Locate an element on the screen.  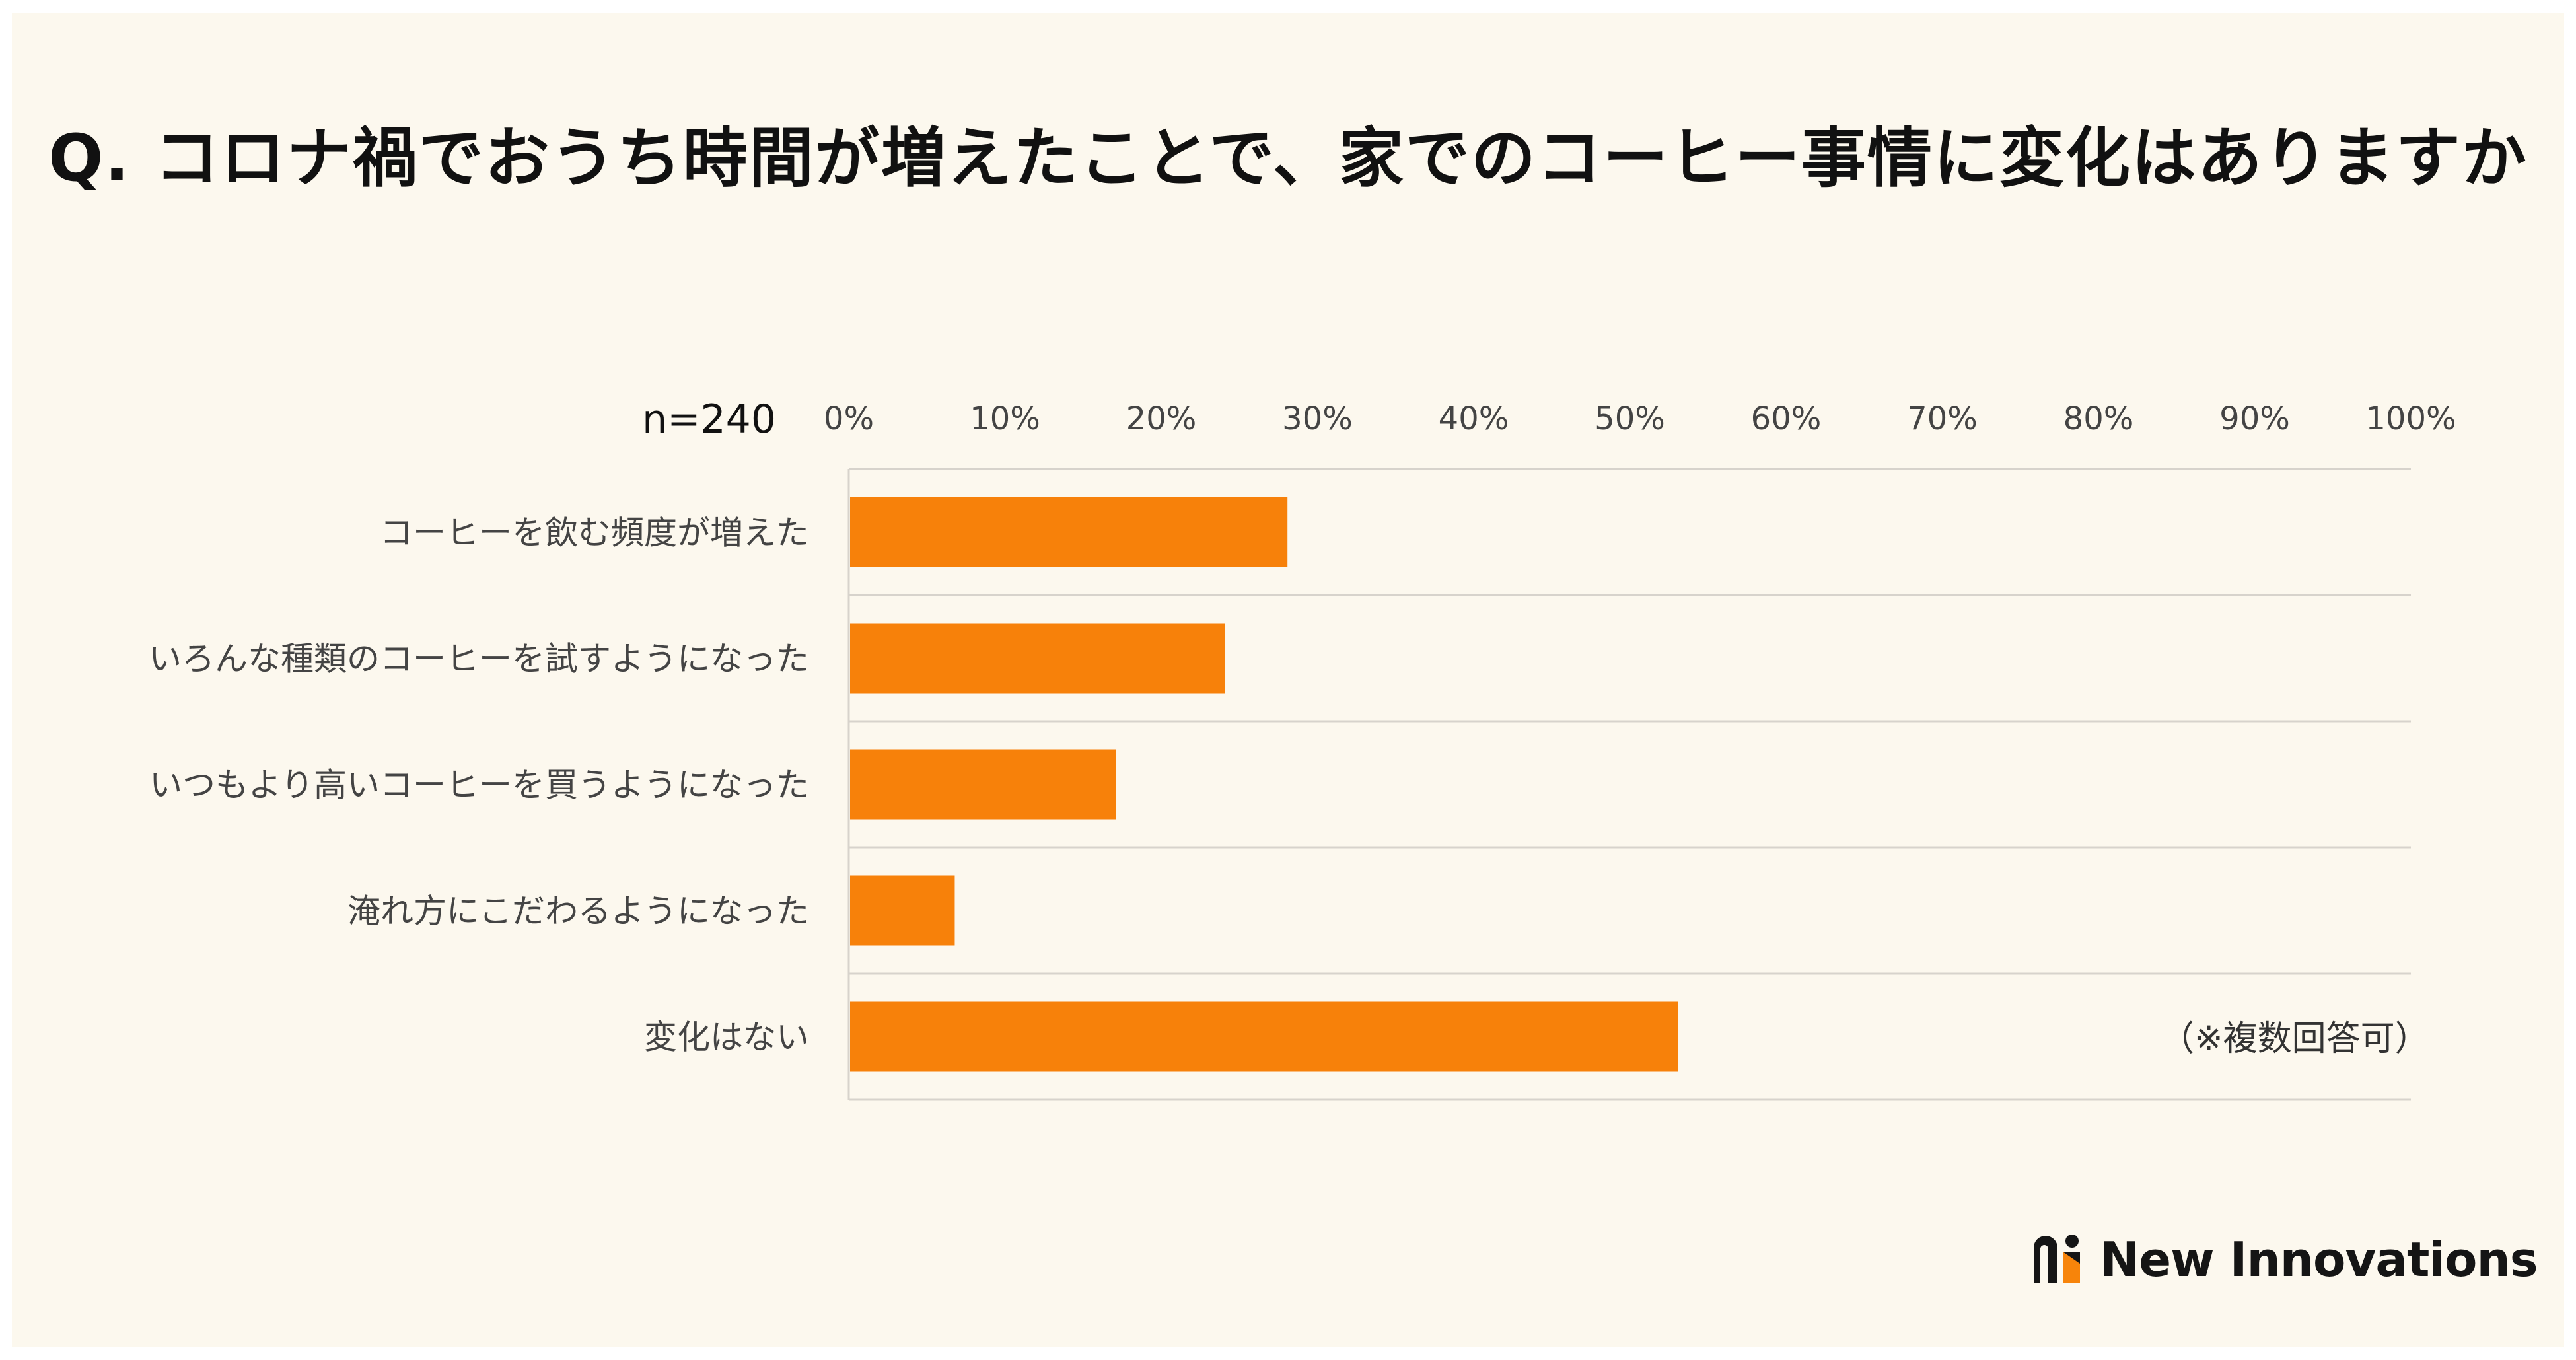
sample-size-label: n=240 is located at coordinates (709, 419).